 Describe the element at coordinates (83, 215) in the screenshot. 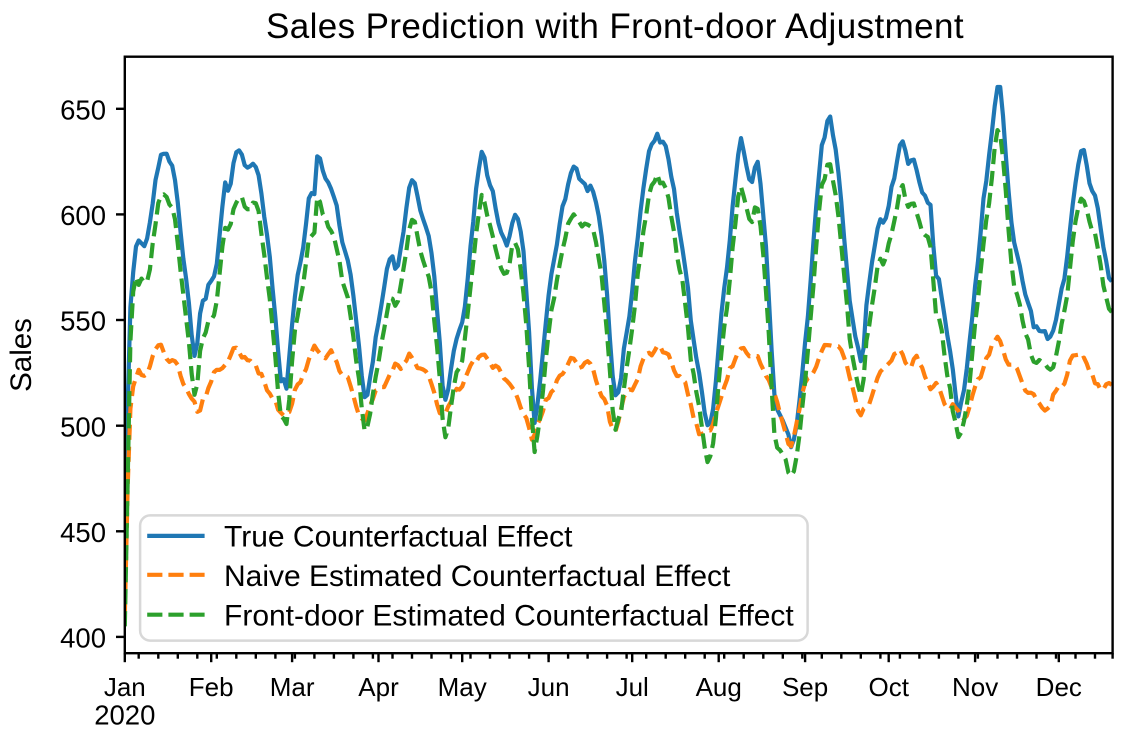

I see `svg-text: 600` at that location.